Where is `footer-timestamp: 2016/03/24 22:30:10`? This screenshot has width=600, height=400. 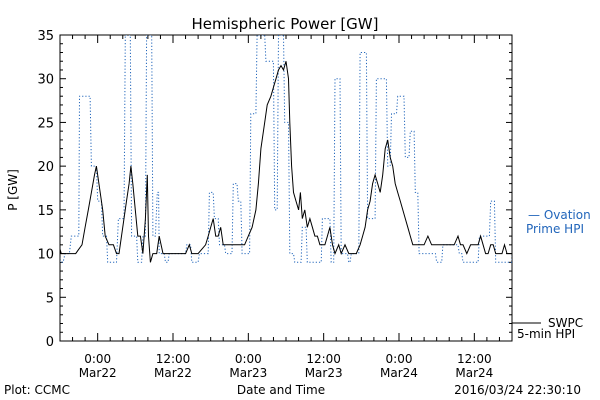
footer-timestamp: 2016/03/24 22:30:10 is located at coordinates (517, 390).